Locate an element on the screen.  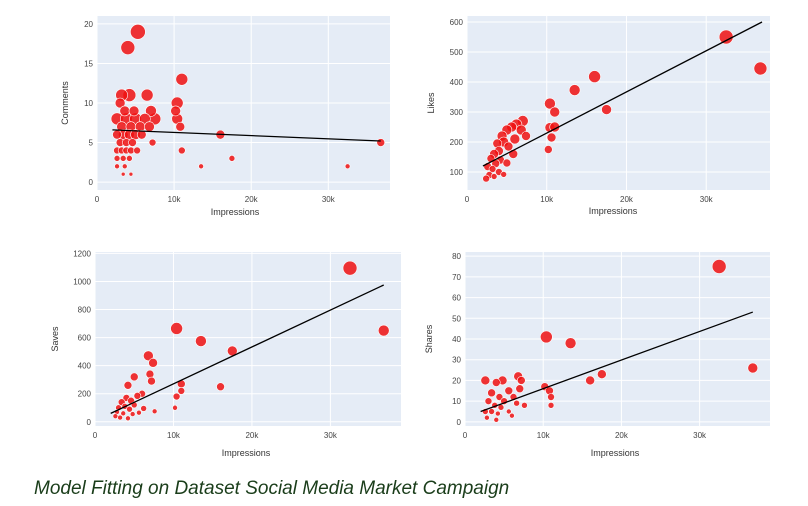
saves-x-axis-title: Impressions is located at coordinates (246, 453).